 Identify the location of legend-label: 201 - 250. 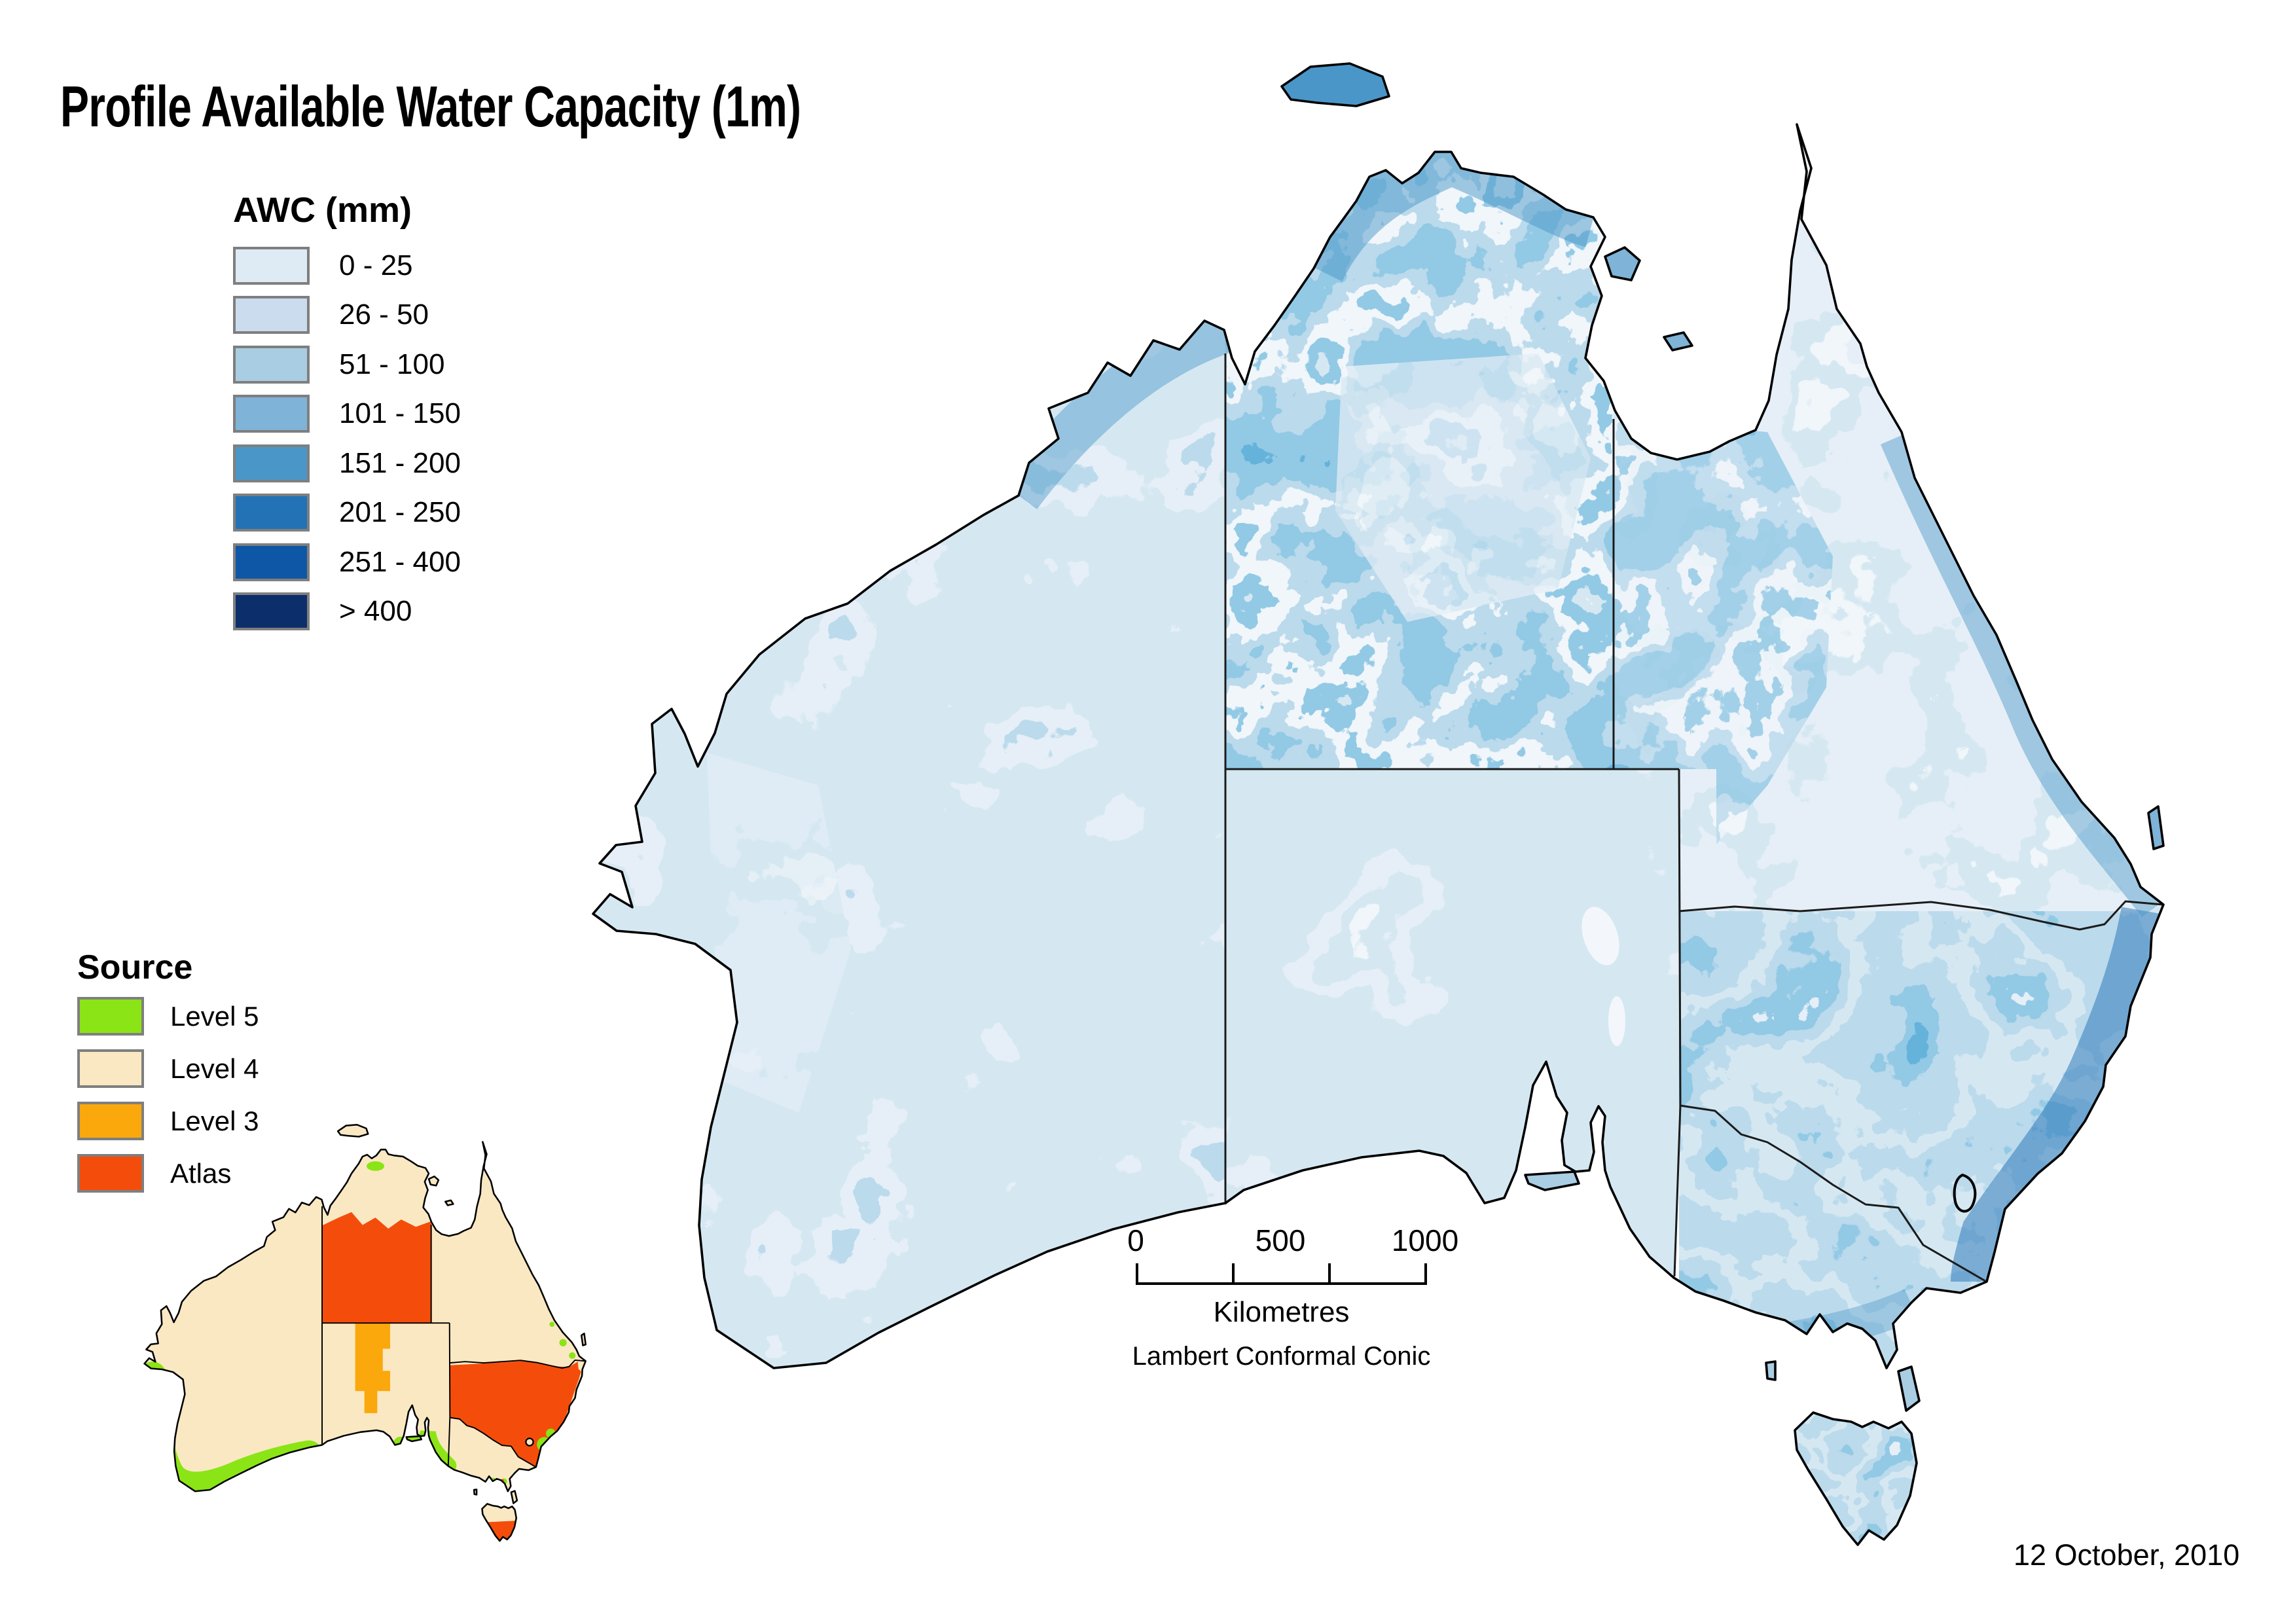
(400, 512).